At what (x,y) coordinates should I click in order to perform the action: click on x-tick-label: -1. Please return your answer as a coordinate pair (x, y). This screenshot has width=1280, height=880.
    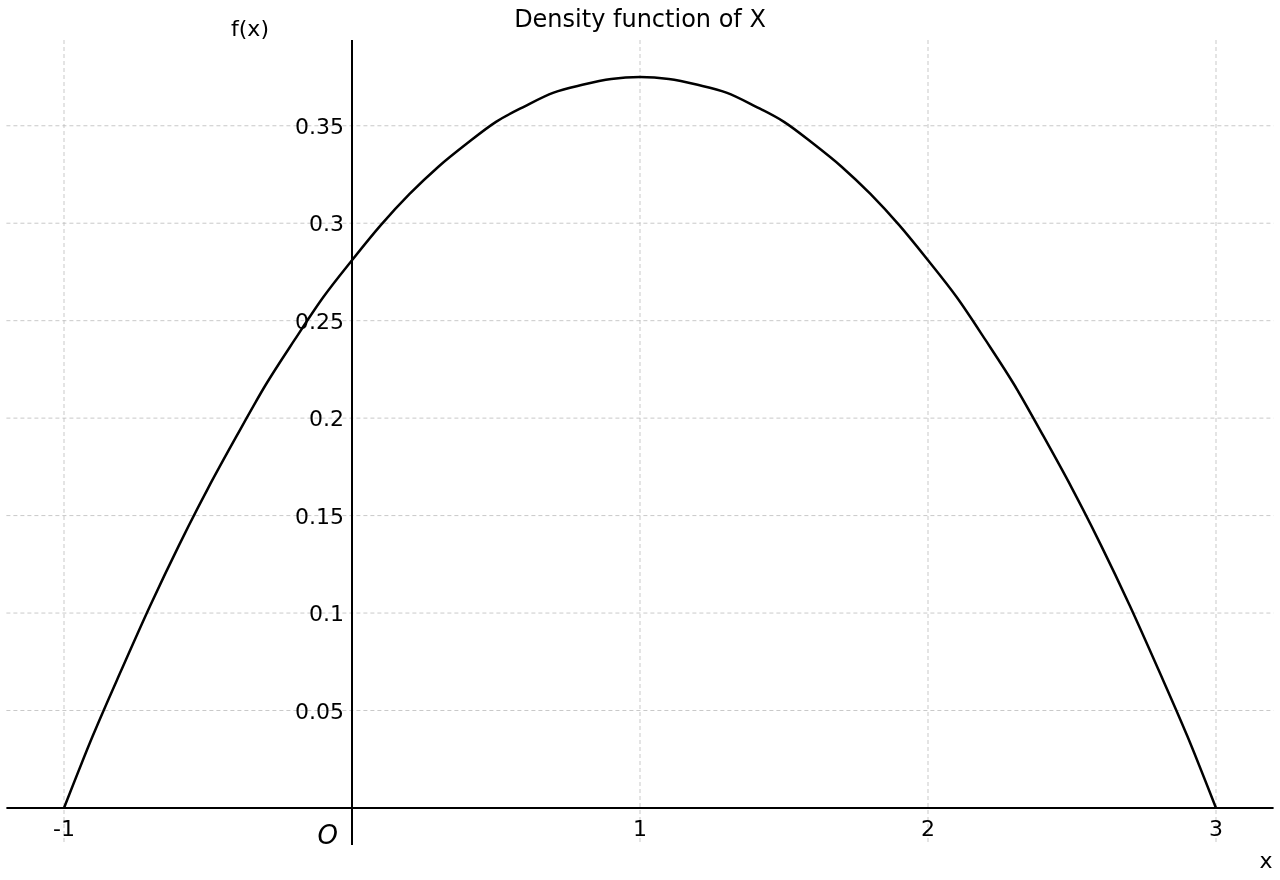
    Looking at the image, I should click on (64, 828).